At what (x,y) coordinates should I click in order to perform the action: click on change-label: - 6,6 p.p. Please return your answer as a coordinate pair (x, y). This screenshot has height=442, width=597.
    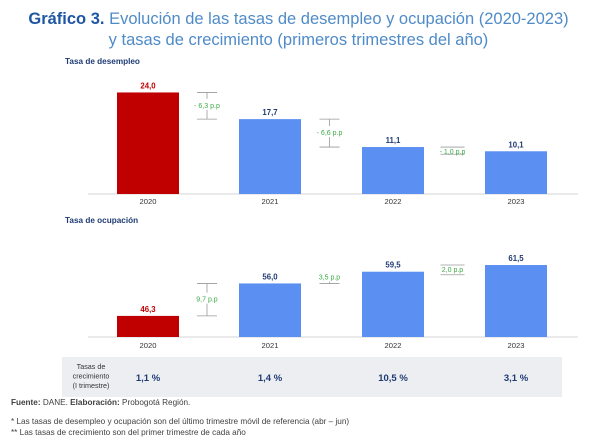
    Looking at the image, I should click on (330, 133).